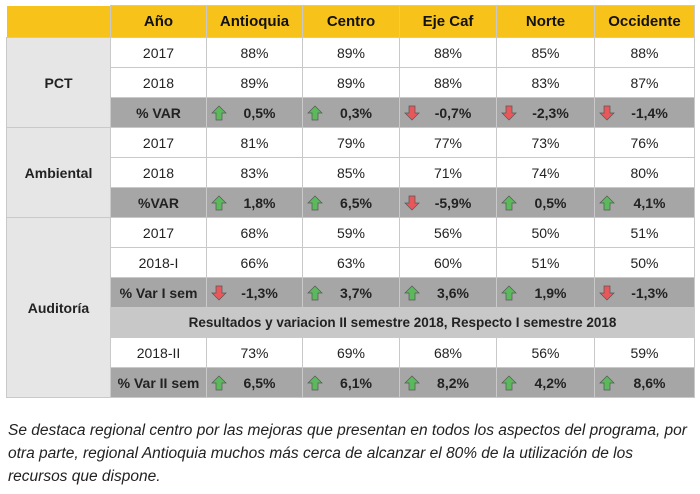  I want to click on value-cell: 83%, so click(545, 82).